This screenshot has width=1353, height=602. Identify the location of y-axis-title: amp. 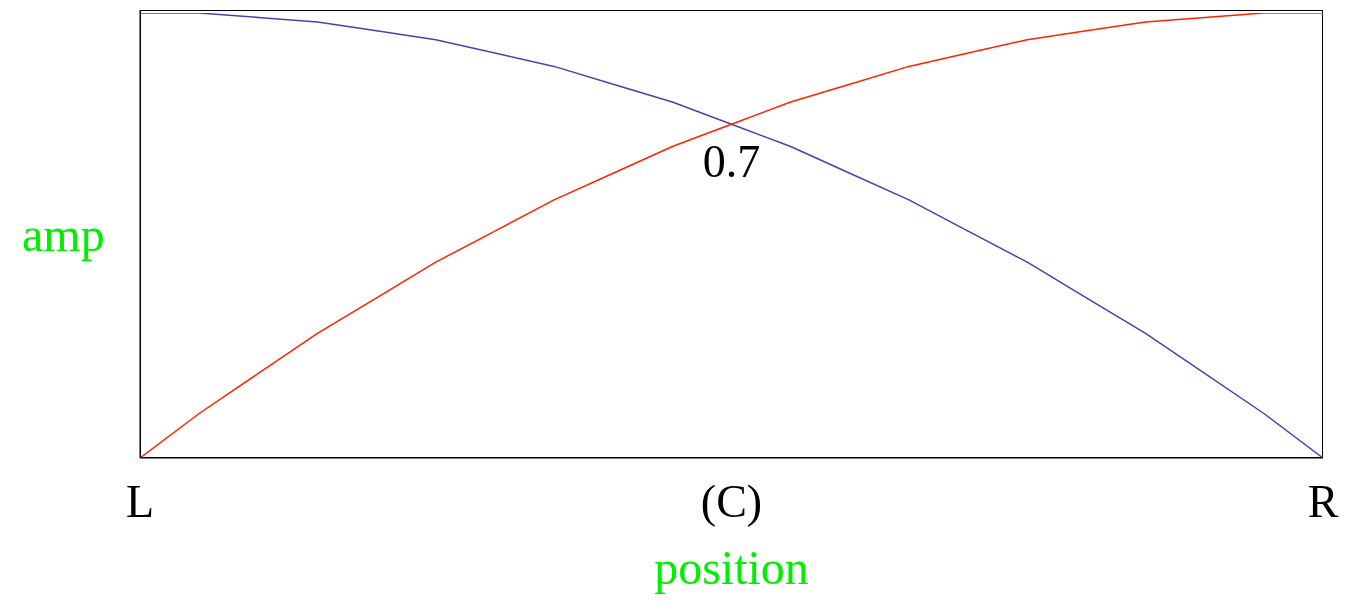
(63, 235).